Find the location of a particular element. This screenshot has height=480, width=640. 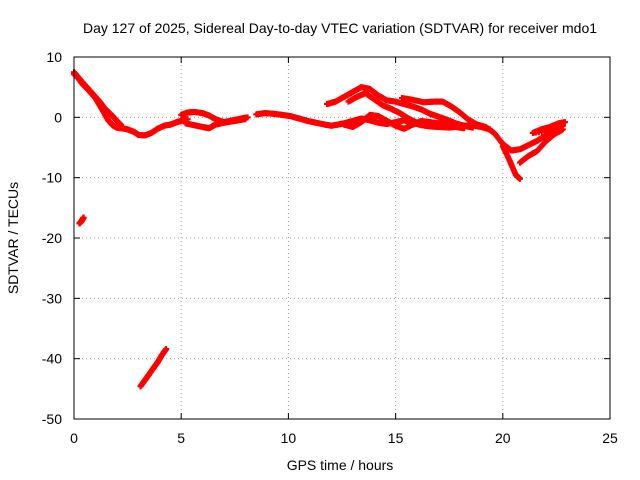

series-track-afternoon-lower is located at coordinates (404, 121).